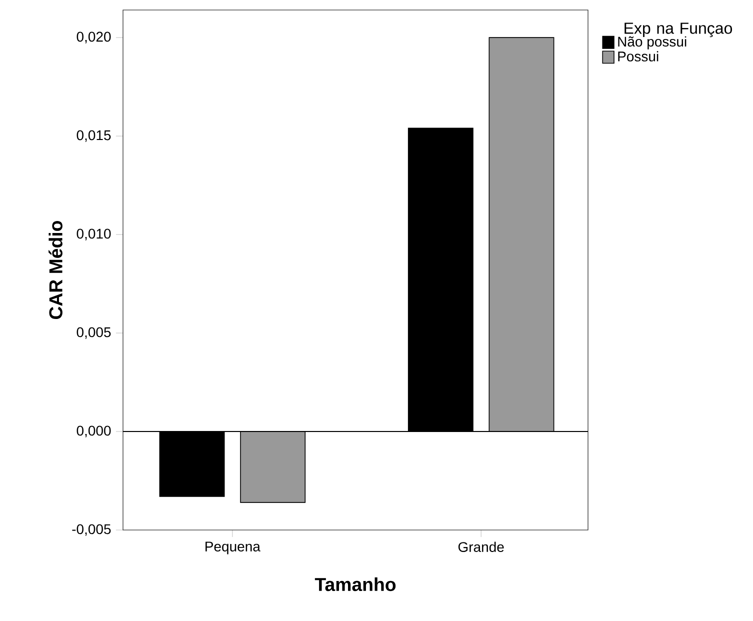 Image resolution: width=753 pixels, height=621 pixels. What do you see at coordinates (91, 530) in the screenshot?
I see `y-tick-label: -0,005` at bounding box center [91, 530].